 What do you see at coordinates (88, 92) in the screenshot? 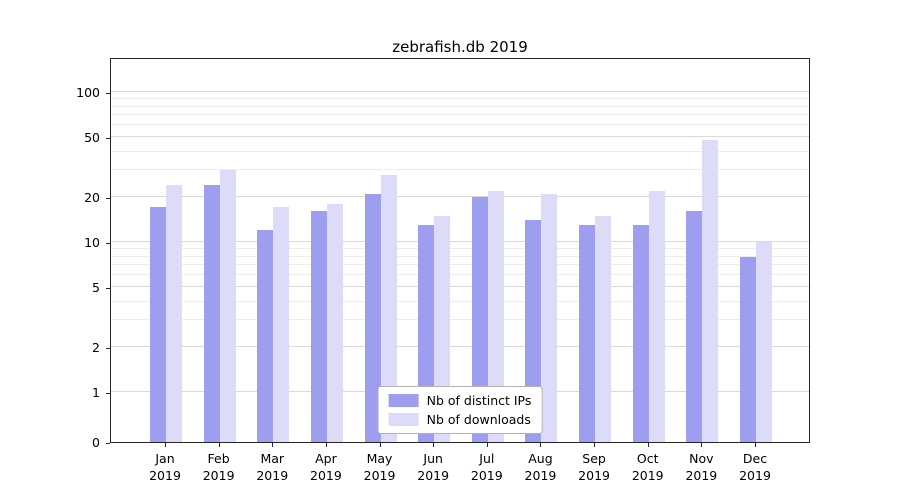
I see `y-tick-label: 100` at bounding box center [88, 92].